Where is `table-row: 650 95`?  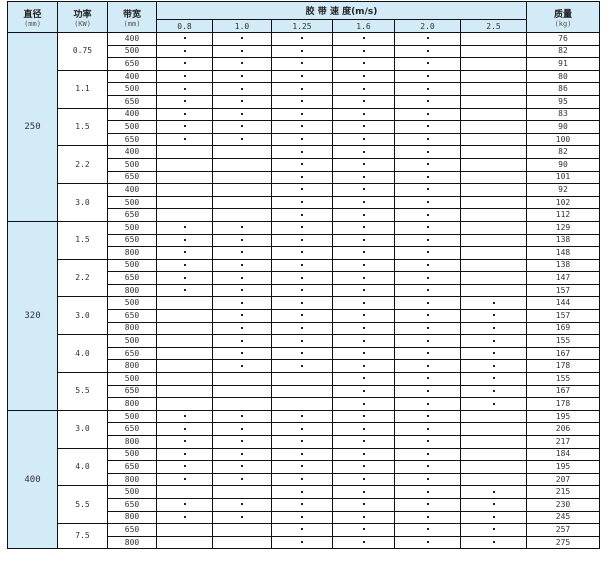 table-row: 650 95 is located at coordinates (304, 101).